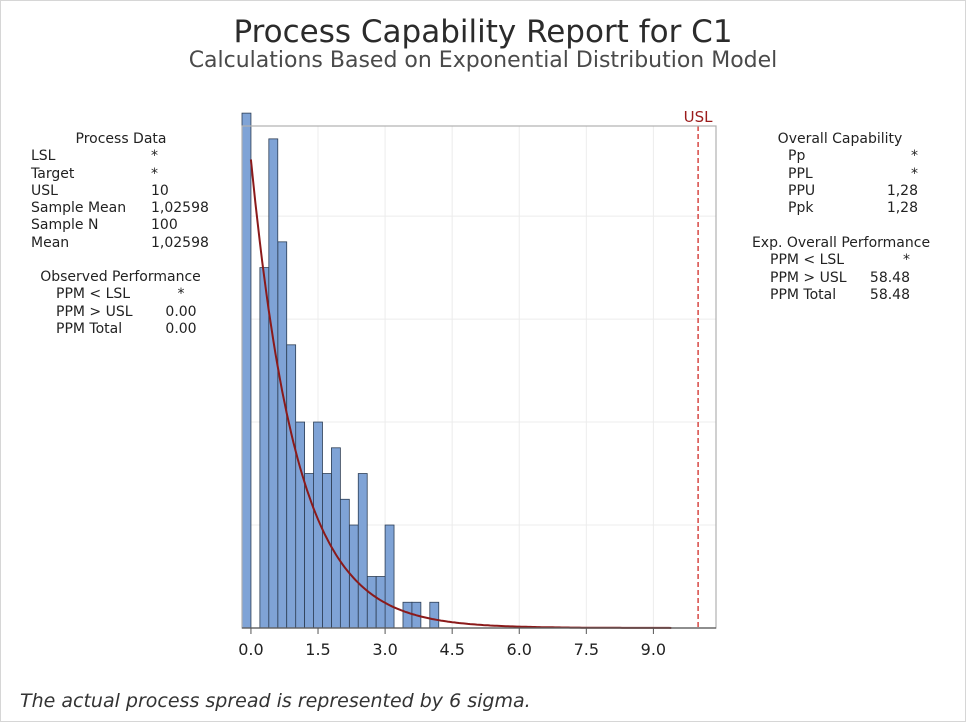 Image resolution: width=966 pixels, height=722 pixels. What do you see at coordinates (451, 649) in the screenshot?
I see `x-tick-label: 4.5` at bounding box center [451, 649].